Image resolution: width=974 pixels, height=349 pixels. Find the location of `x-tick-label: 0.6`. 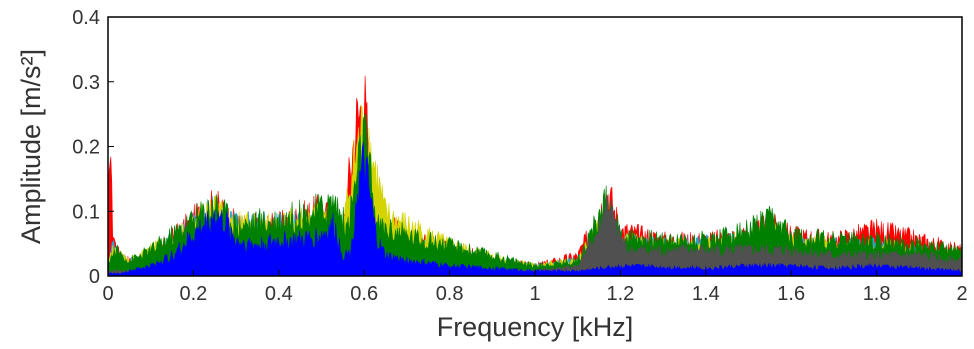

x-tick-label: 0.6 is located at coordinates (364, 294).